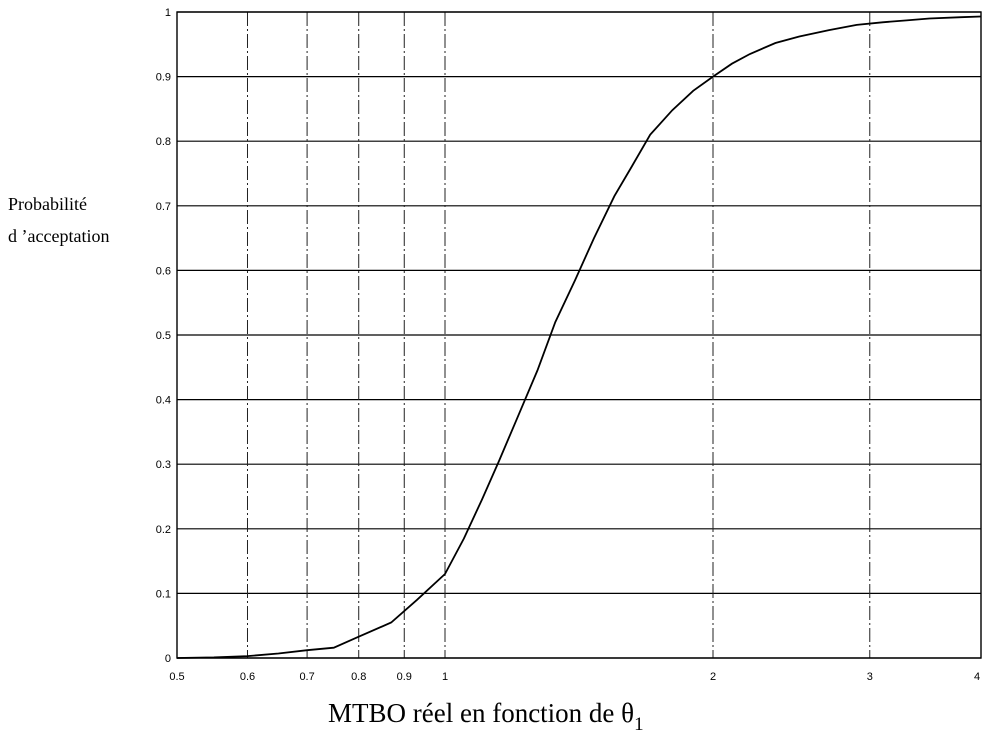 The height and width of the screenshot is (736, 983). I want to click on y-tick-label: 0.9, so click(163, 78).